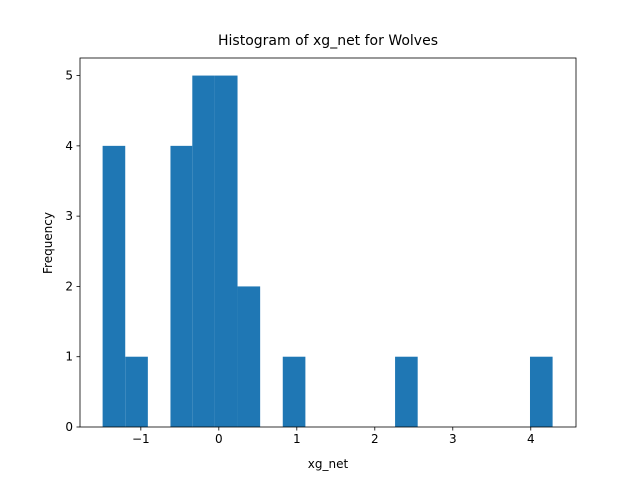 The image size is (640, 480). Describe the element at coordinates (297, 439) in the screenshot. I see `x-tick-label: 1` at that location.